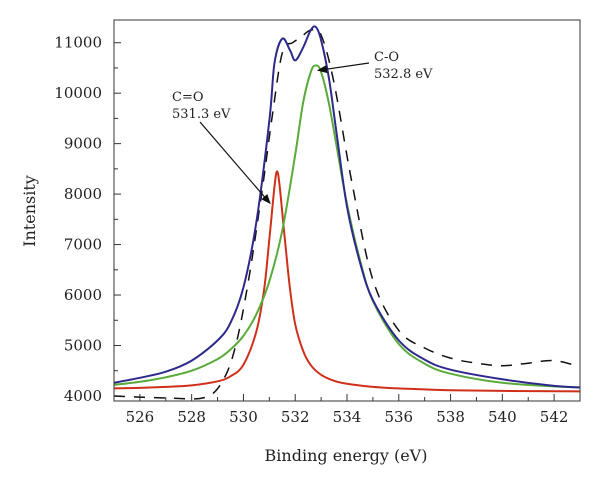 Image resolution: width=600 pixels, height=487 pixels. What do you see at coordinates (191, 417) in the screenshot?
I see `x-tick-label: 528` at bounding box center [191, 417].